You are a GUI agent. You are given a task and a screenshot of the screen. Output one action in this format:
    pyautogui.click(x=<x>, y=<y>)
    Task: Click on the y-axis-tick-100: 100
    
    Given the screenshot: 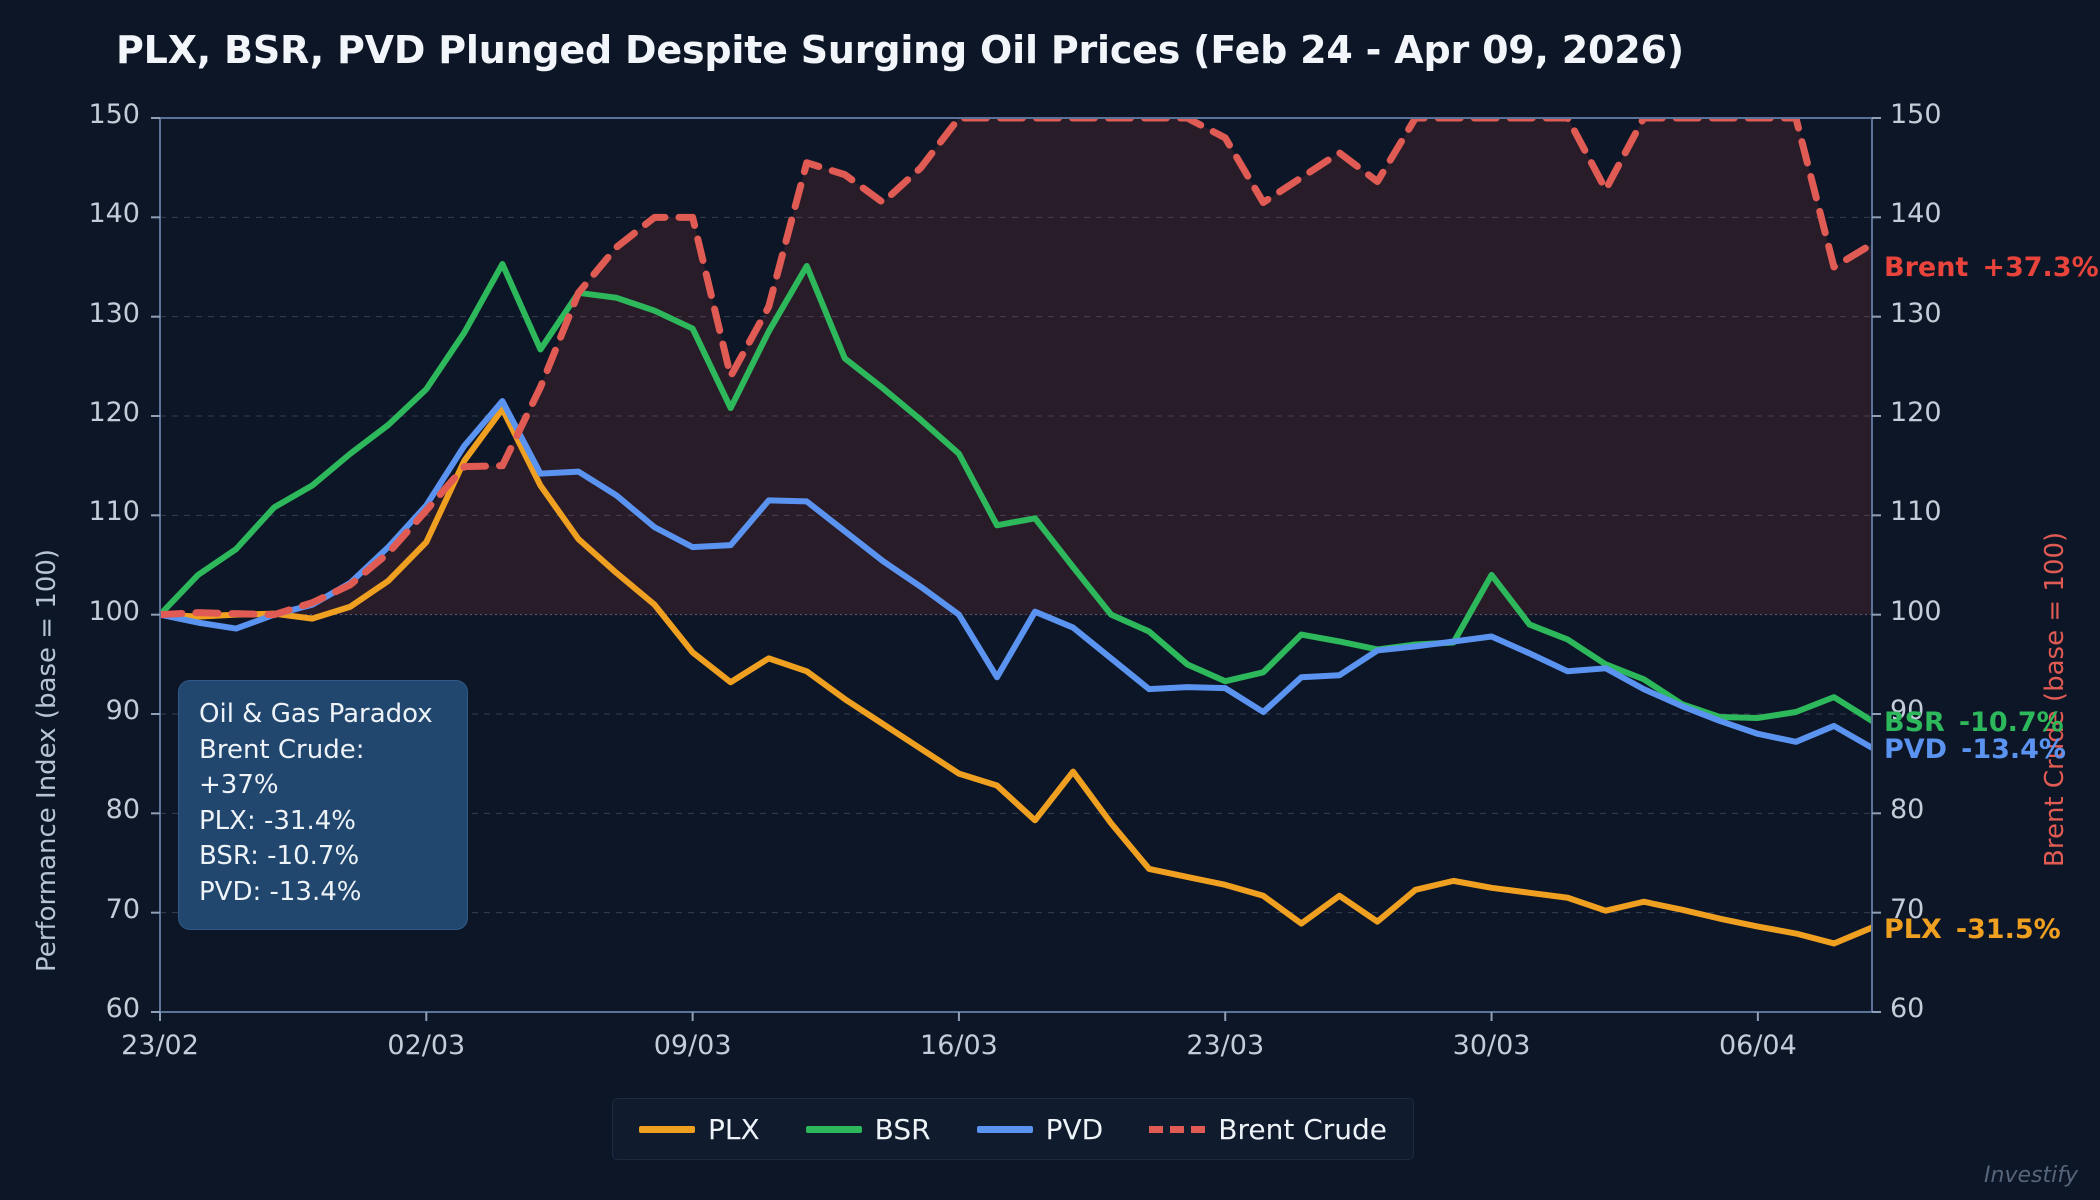 What is the action you would take?
    pyautogui.click(x=114, y=611)
    